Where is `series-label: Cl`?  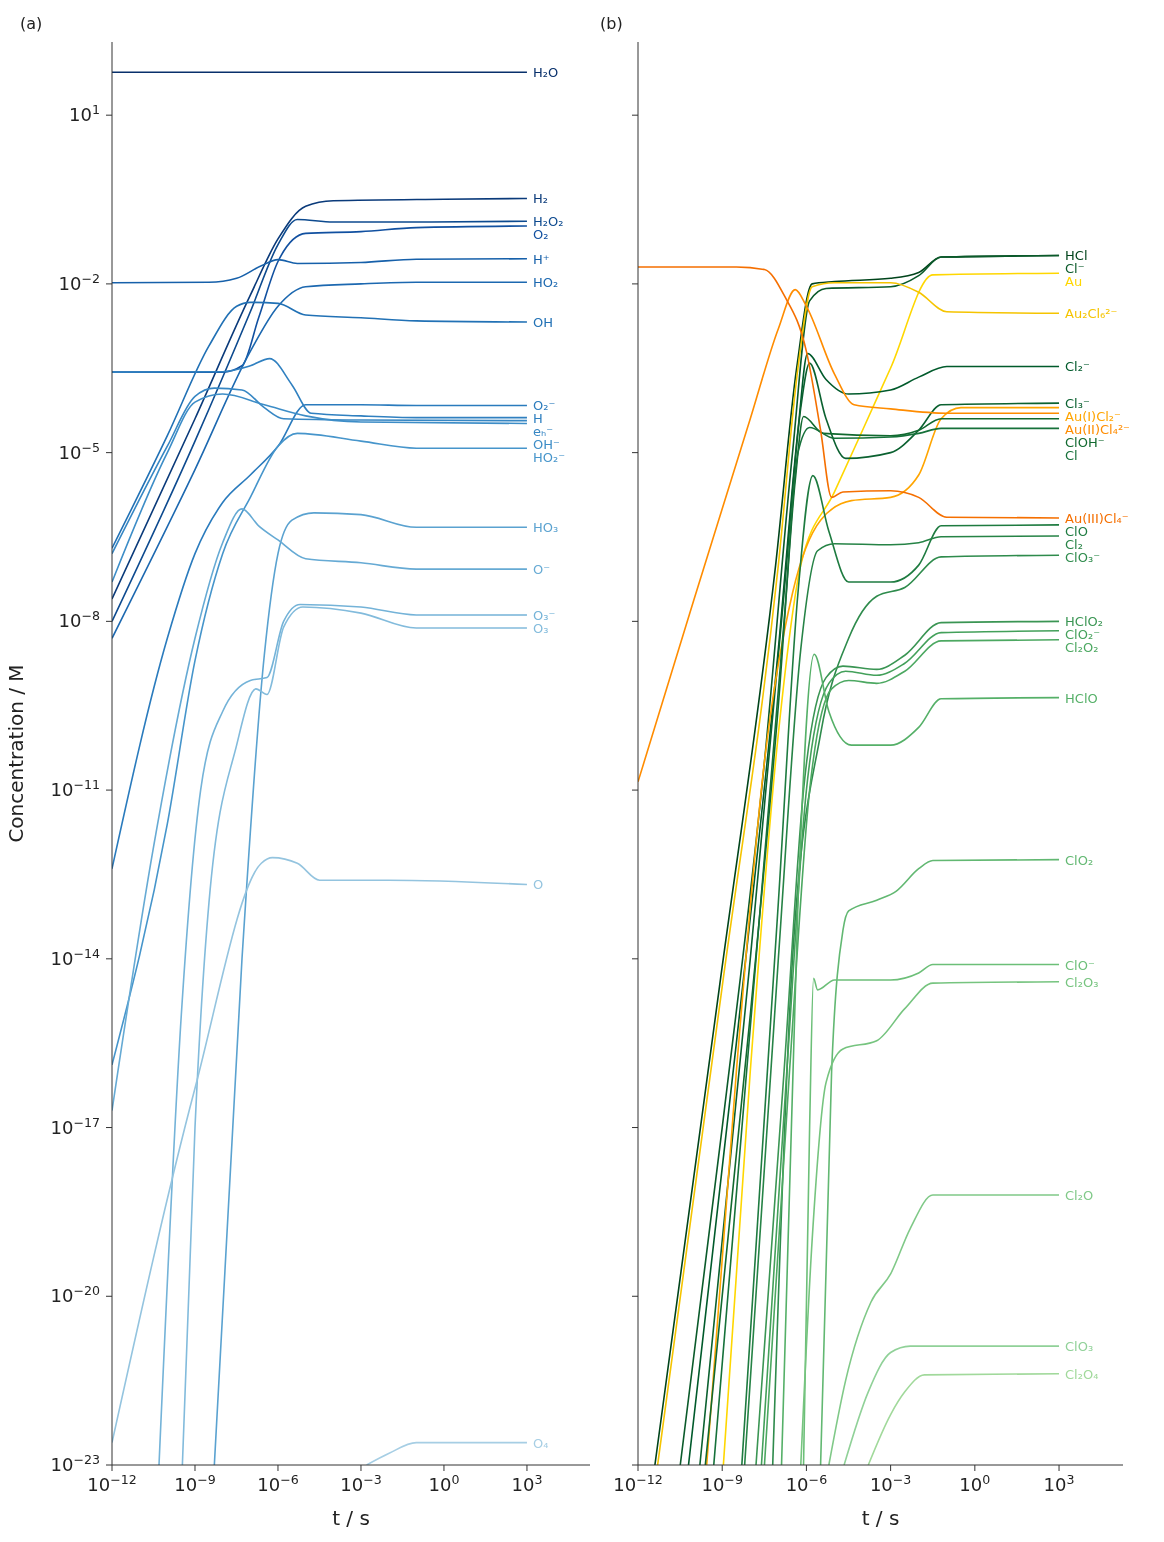
series-label: Cl is located at coordinates (1071, 456).